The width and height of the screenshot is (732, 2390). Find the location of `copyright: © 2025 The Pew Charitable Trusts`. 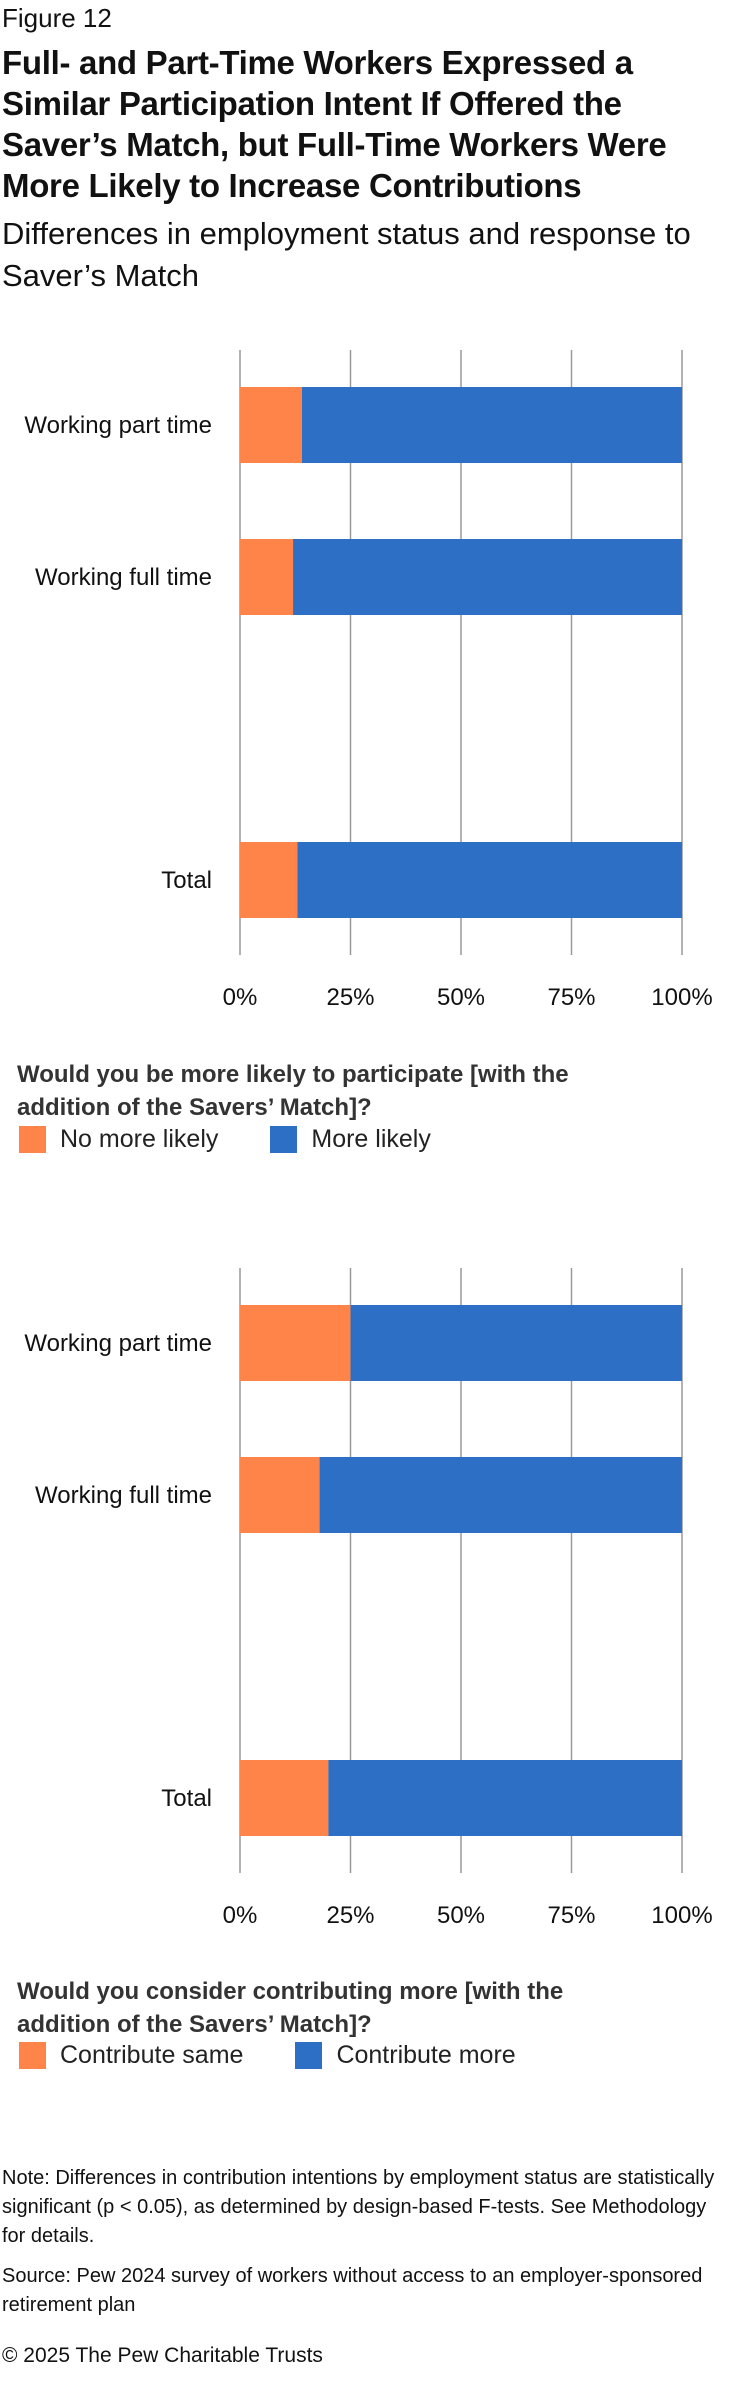

copyright: © 2025 The Pew Charitable Trusts is located at coordinates (162, 2355).